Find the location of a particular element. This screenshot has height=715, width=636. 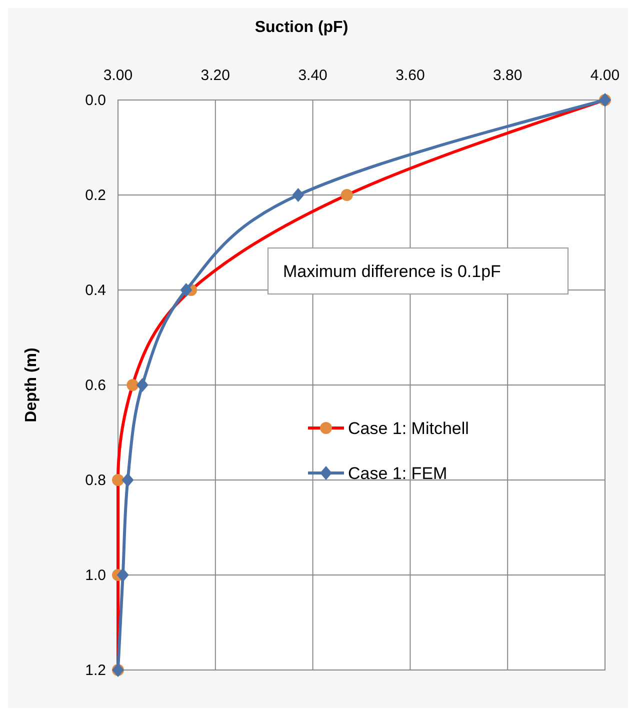

x-tick-label: 3.60 is located at coordinates (410, 75).